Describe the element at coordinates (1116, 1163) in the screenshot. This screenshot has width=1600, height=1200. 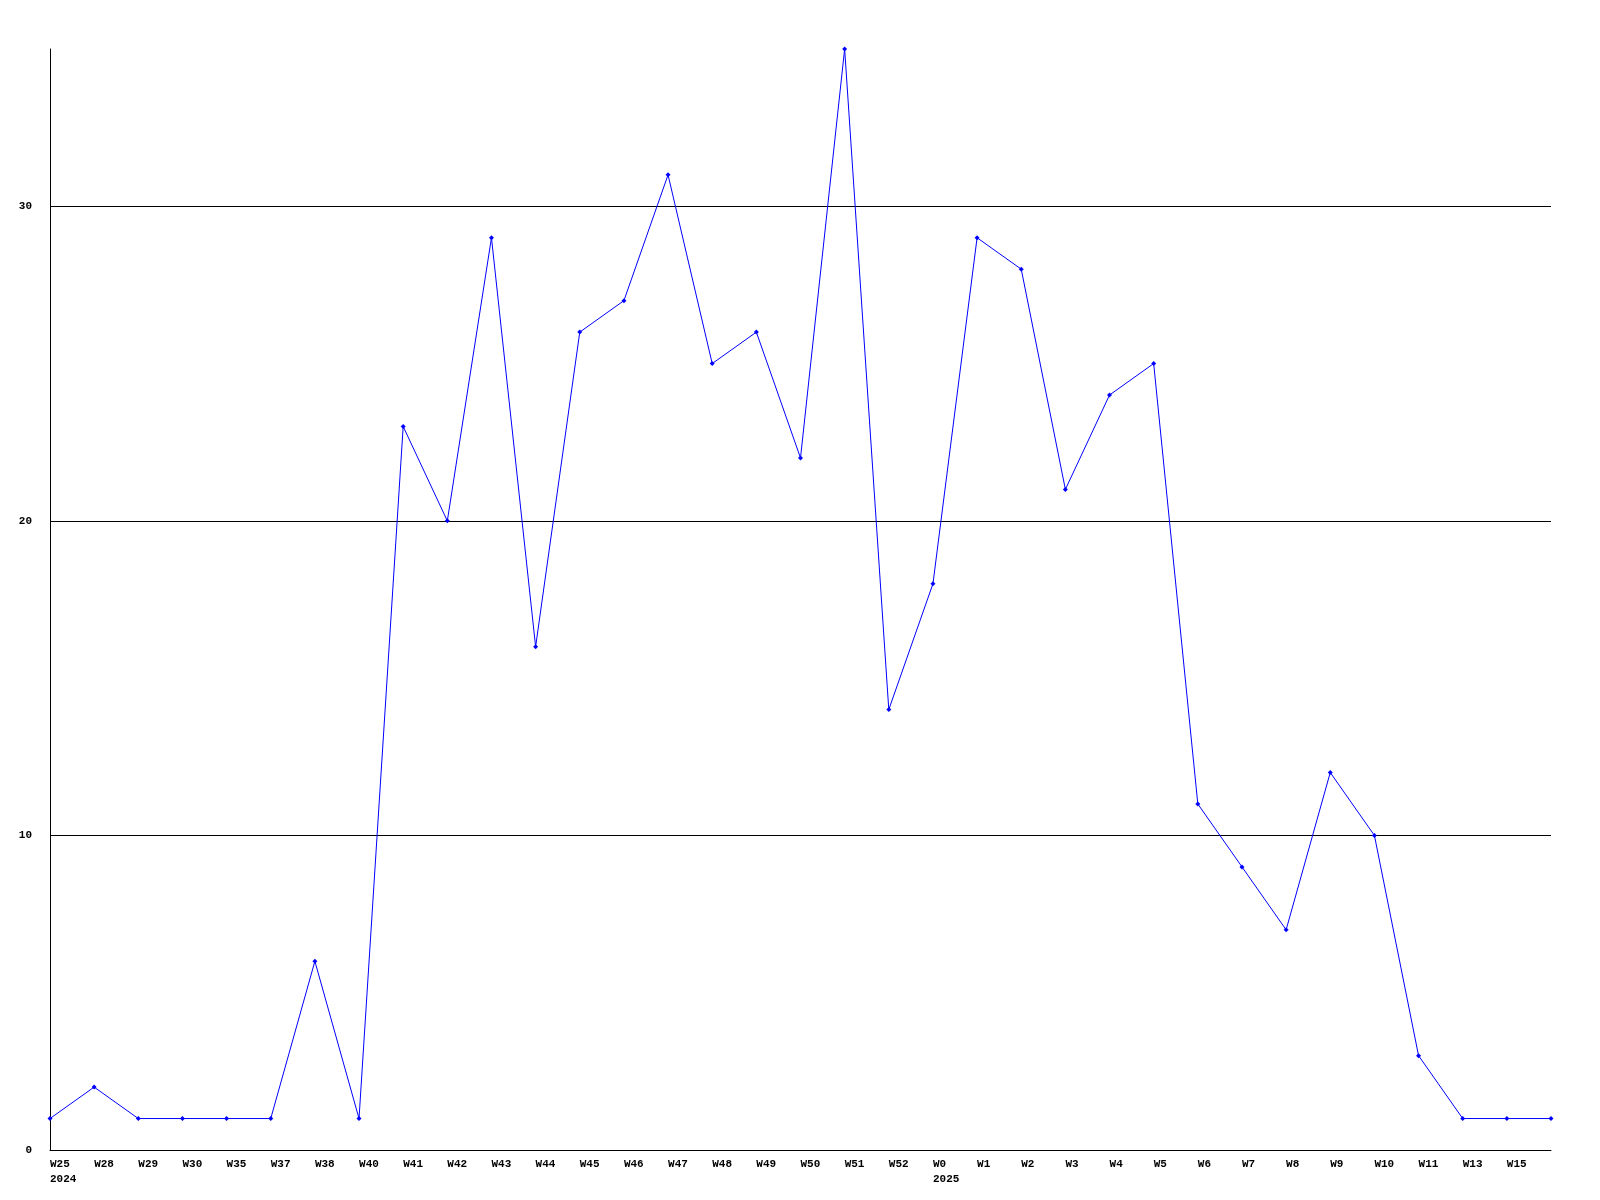
I see `x-tick-label: W4` at that location.